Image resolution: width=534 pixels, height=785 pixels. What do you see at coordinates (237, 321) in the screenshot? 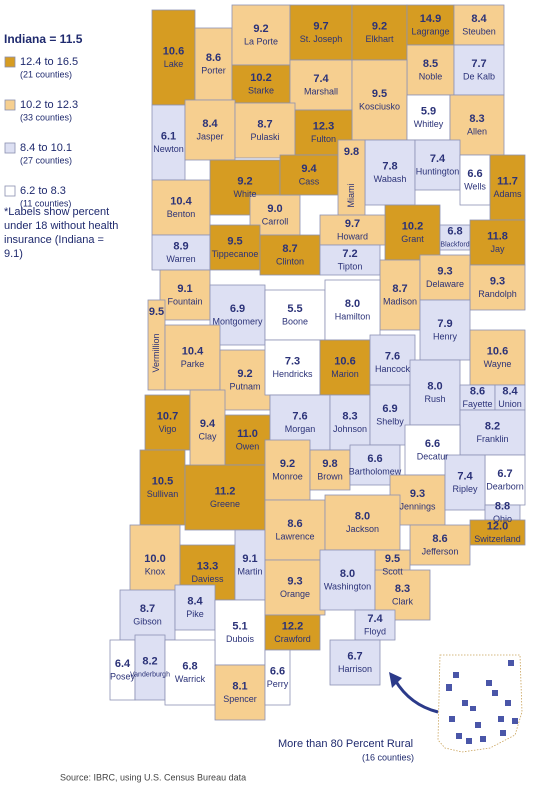
I see `county-name: Montgomery` at bounding box center [237, 321].